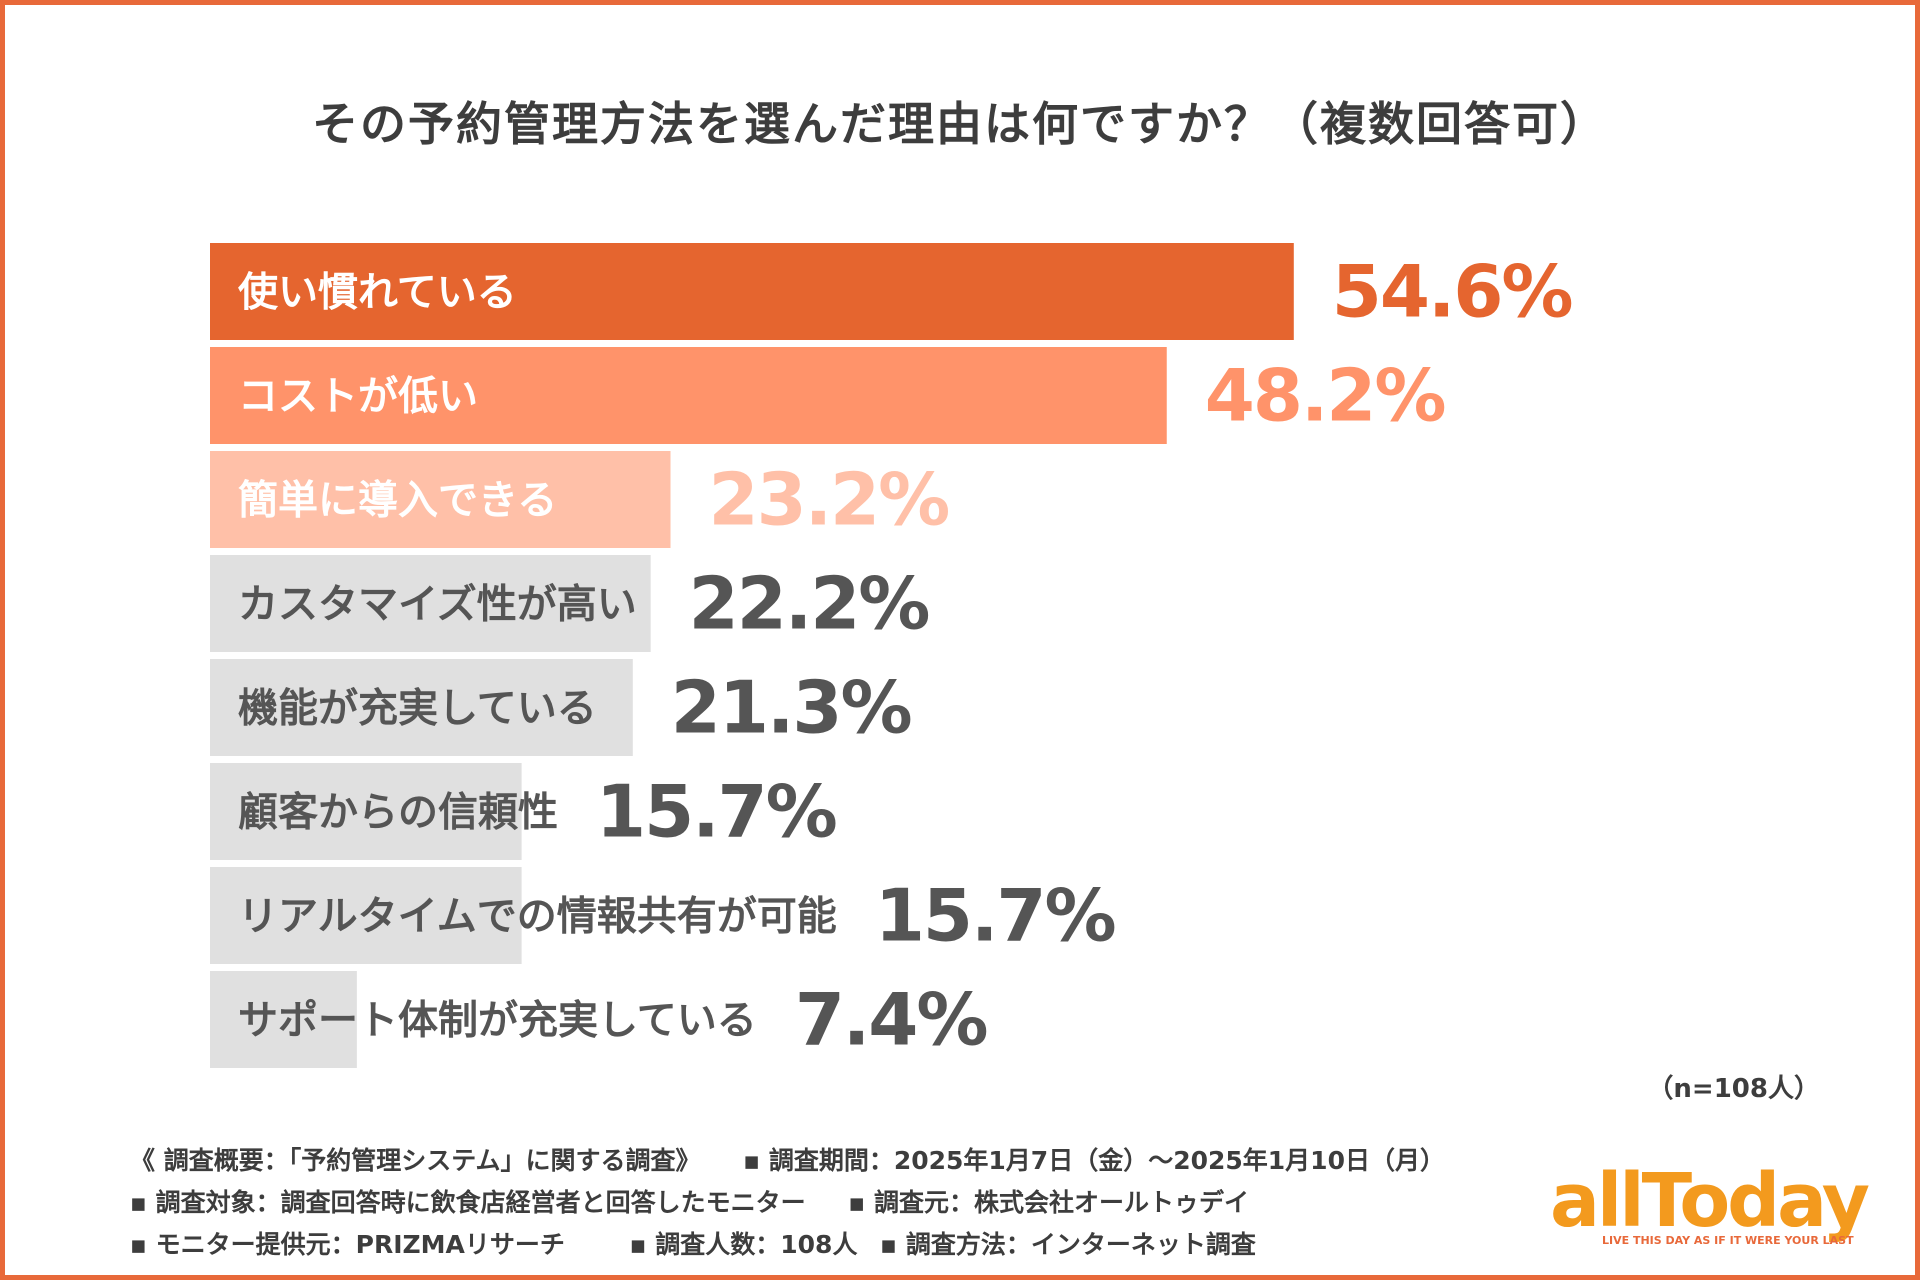  I want to click on bar-label-8: サポート体制が充実している, so click(497, 1021).